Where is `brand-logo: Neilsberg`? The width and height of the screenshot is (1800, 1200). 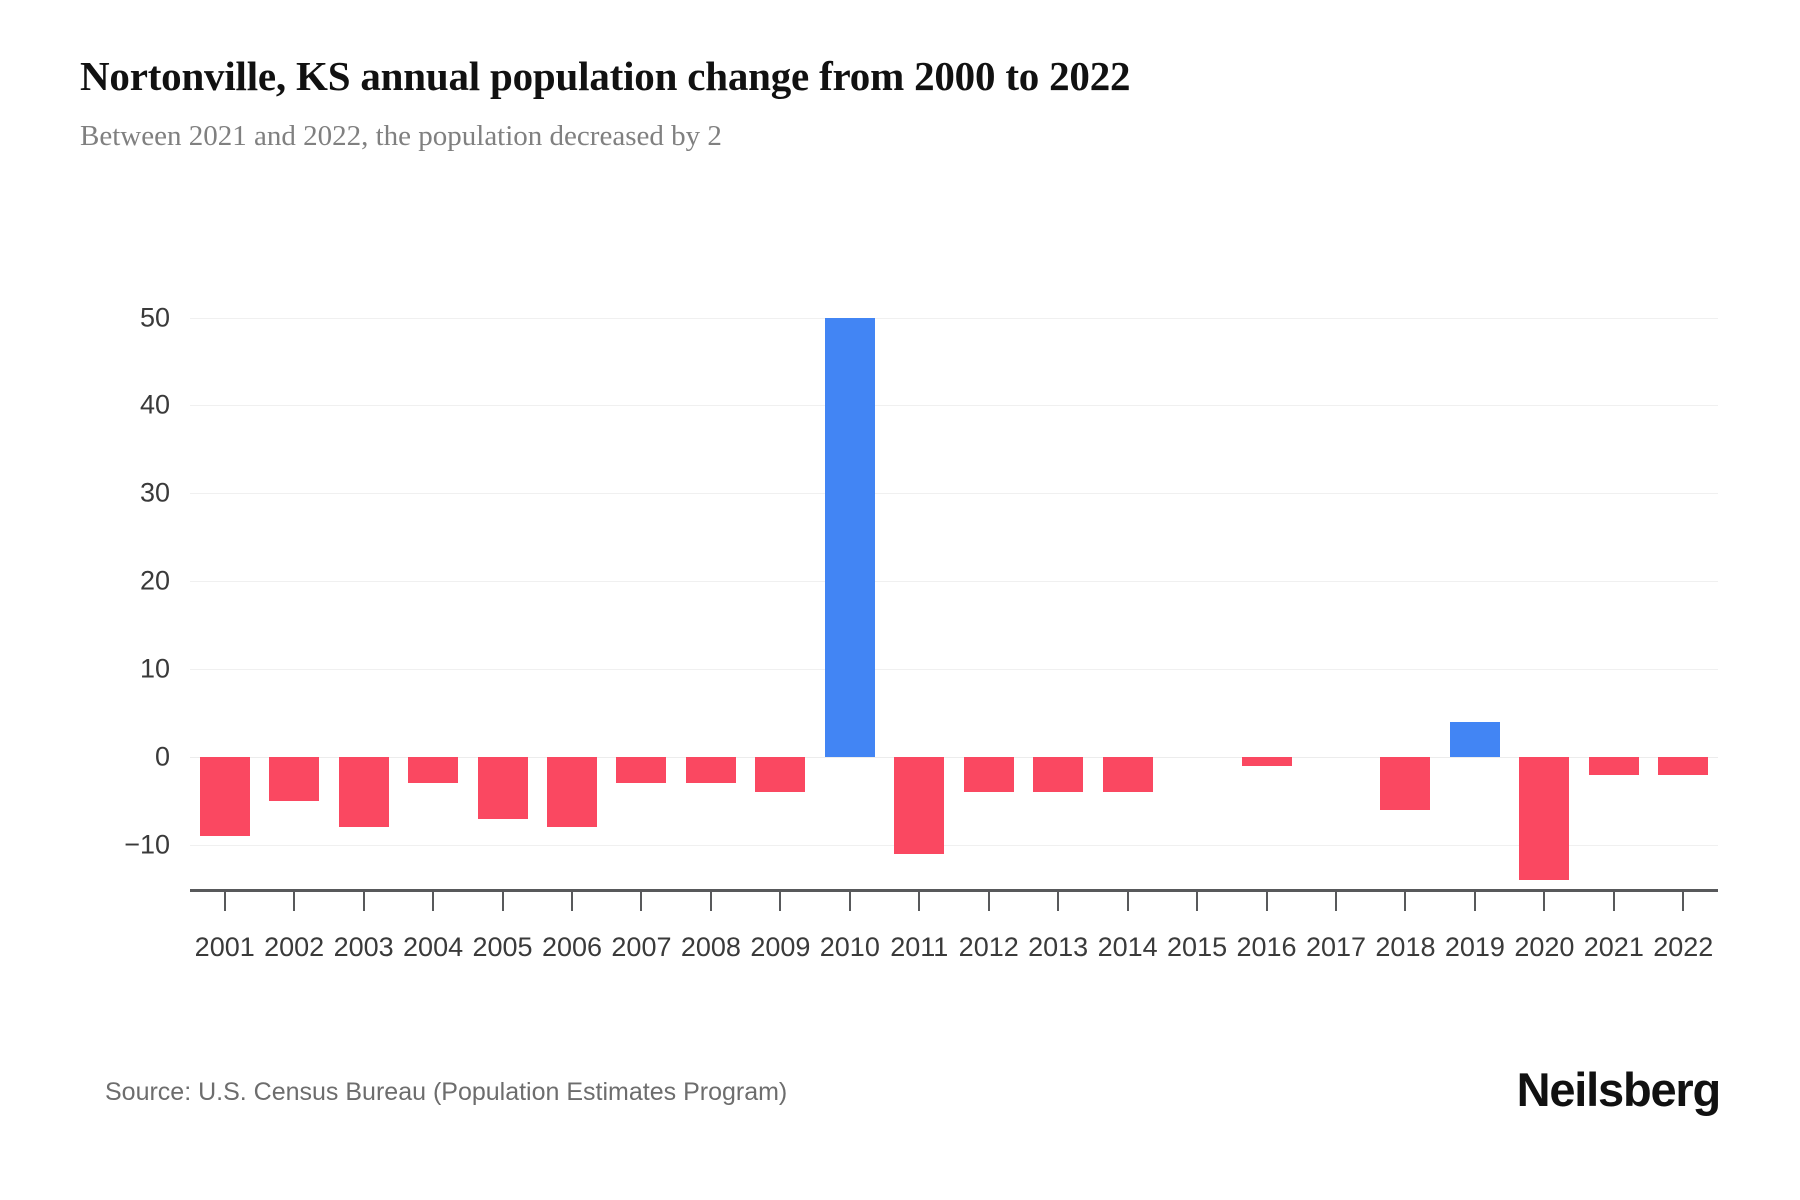 brand-logo: Neilsberg is located at coordinates (1619, 1089).